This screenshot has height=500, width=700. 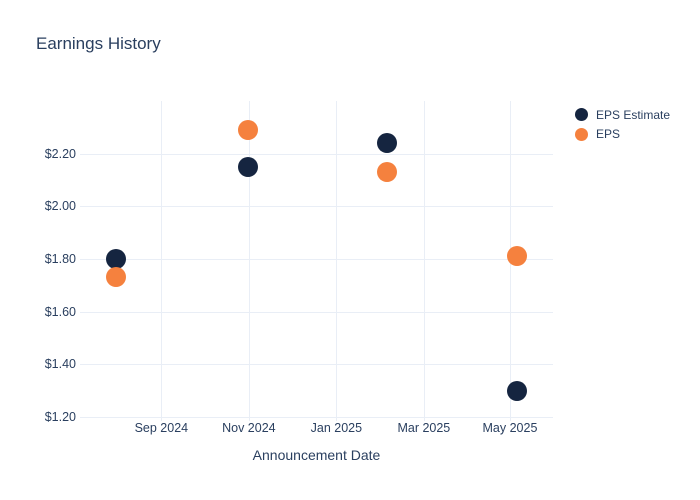 I want to click on legend-item-eps: EPS, so click(x=622, y=135).